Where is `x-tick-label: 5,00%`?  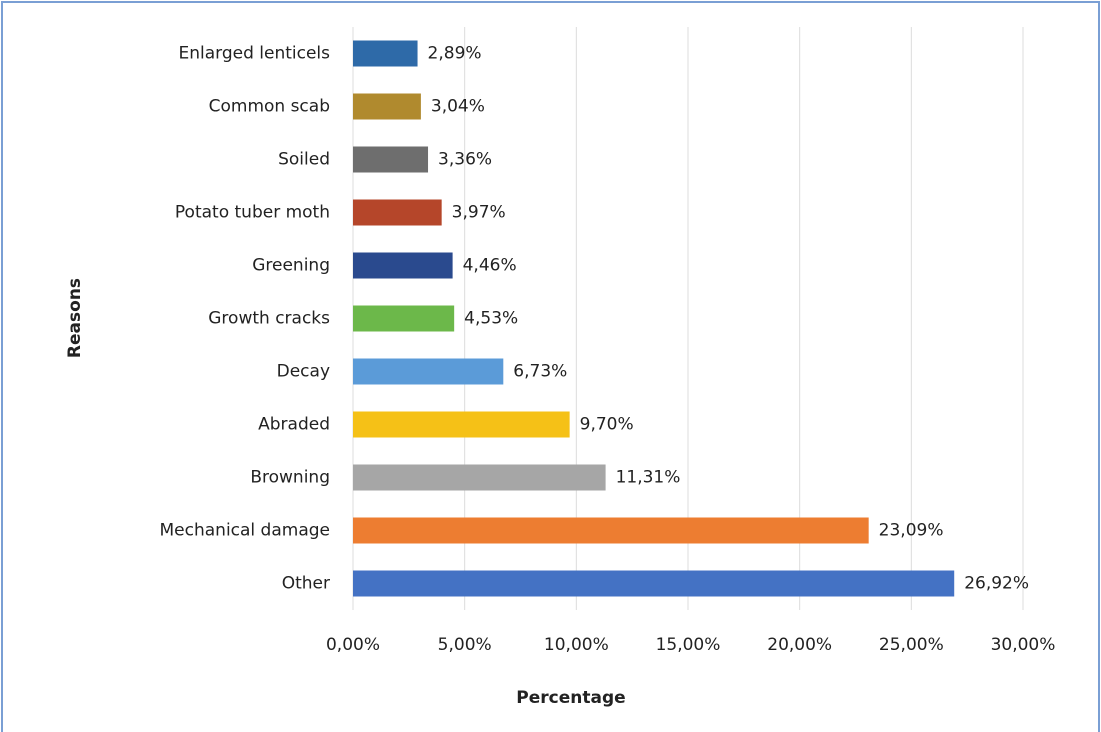 x-tick-label: 5,00% is located at coordinates (465, 645).